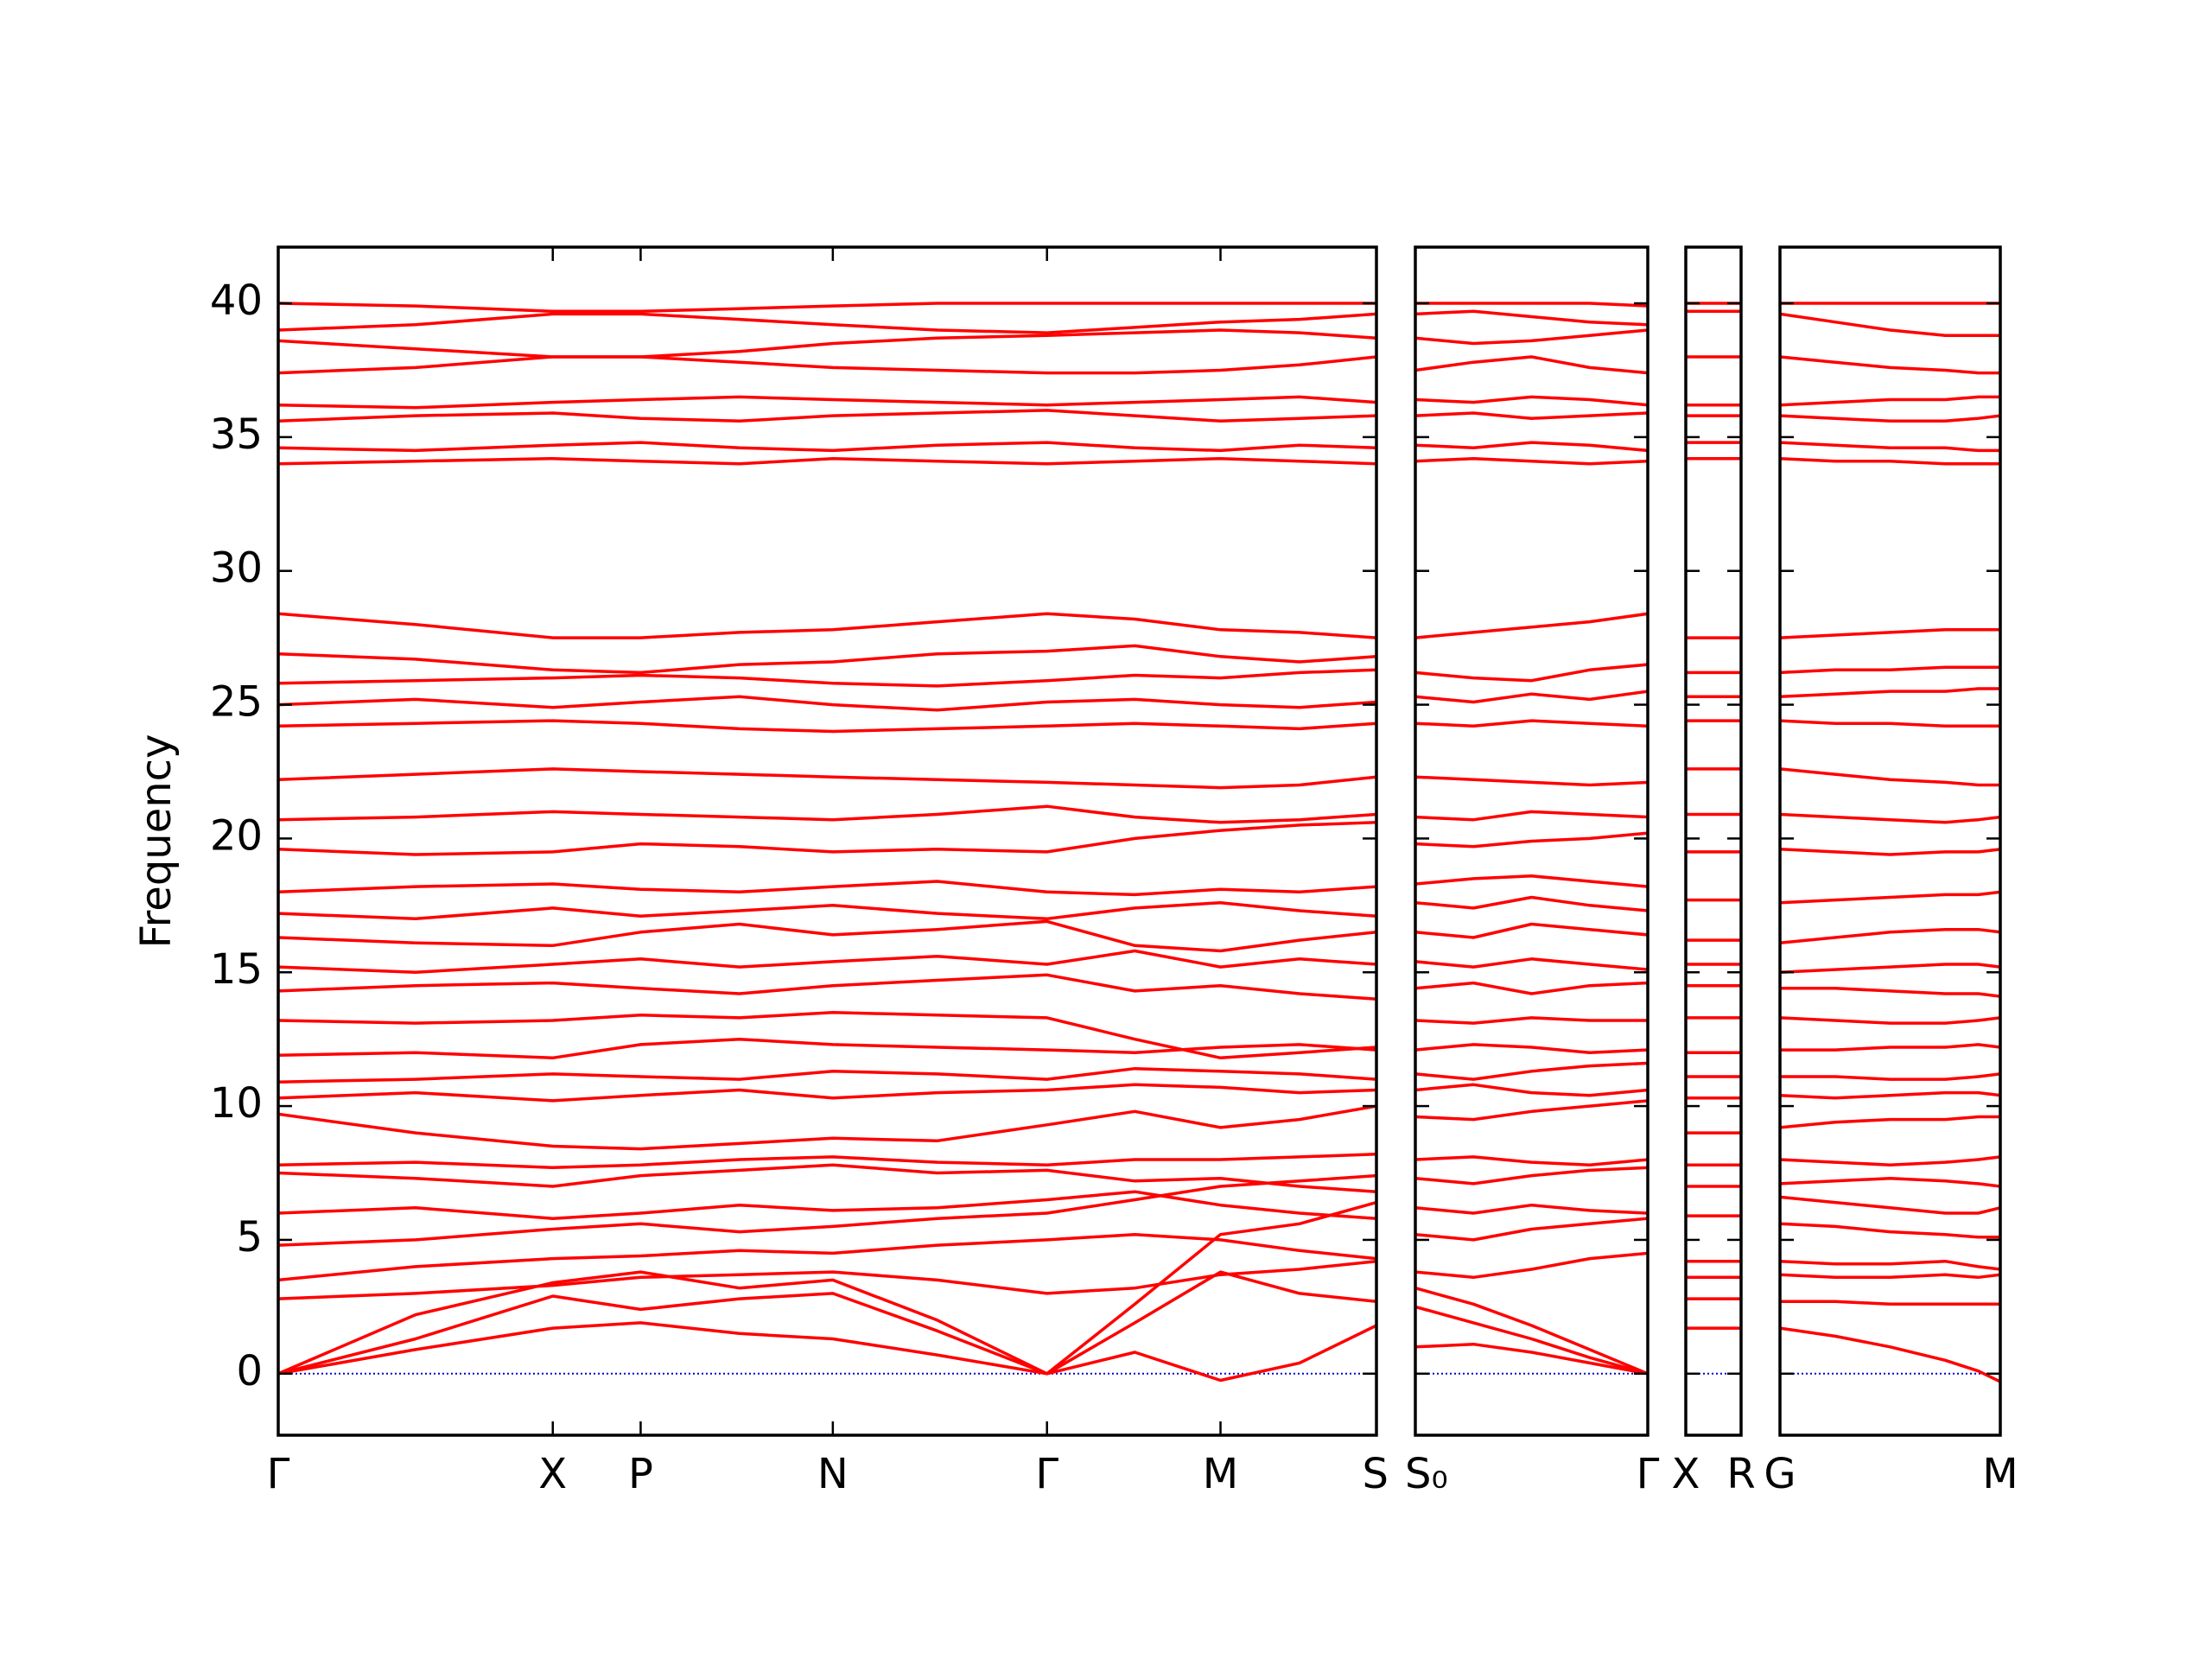 The image size is (2212, 1659). Describe the element at coordinates (236, 1103) in the screenshot. I see `y-tick-label: 10` at that location.